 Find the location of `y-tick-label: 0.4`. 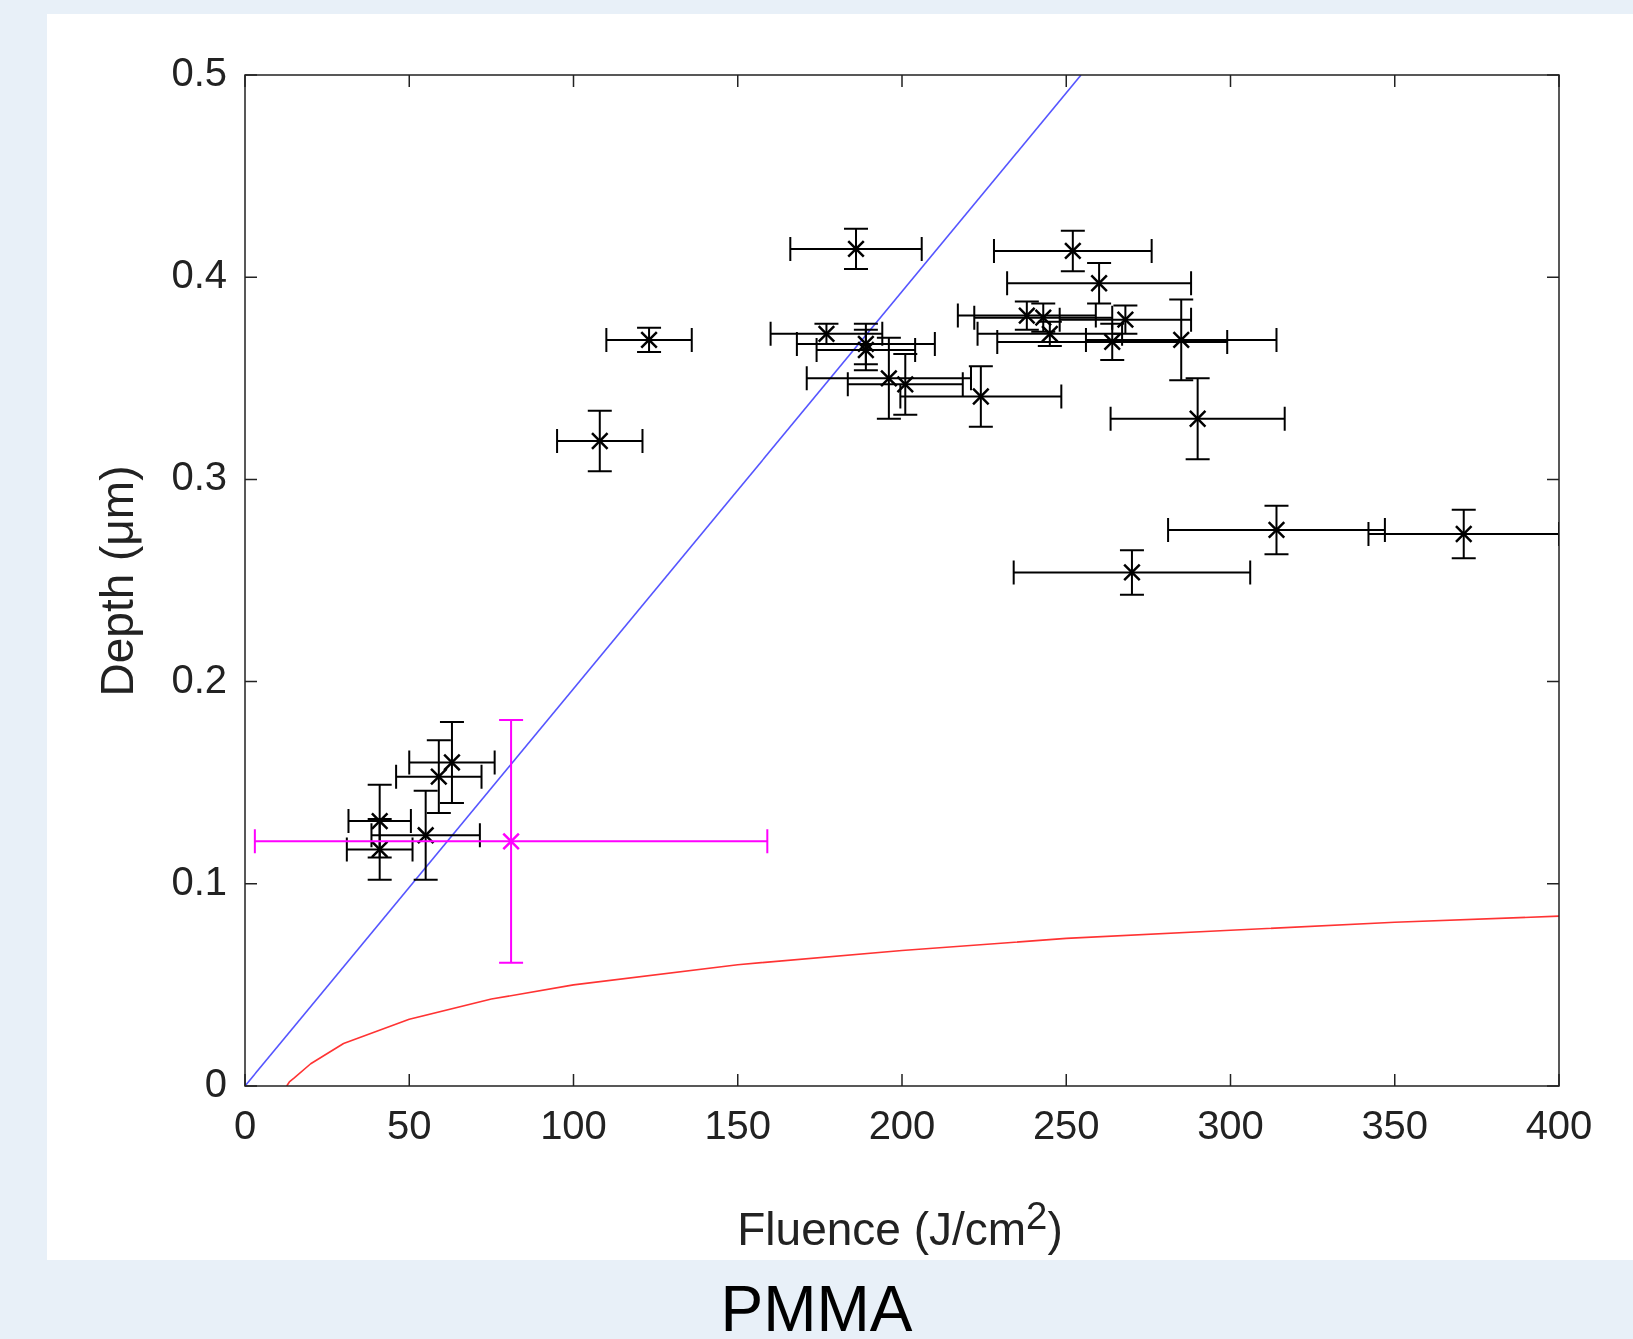

y-tick-label: 0.4 is located at coordinates (199, 274).